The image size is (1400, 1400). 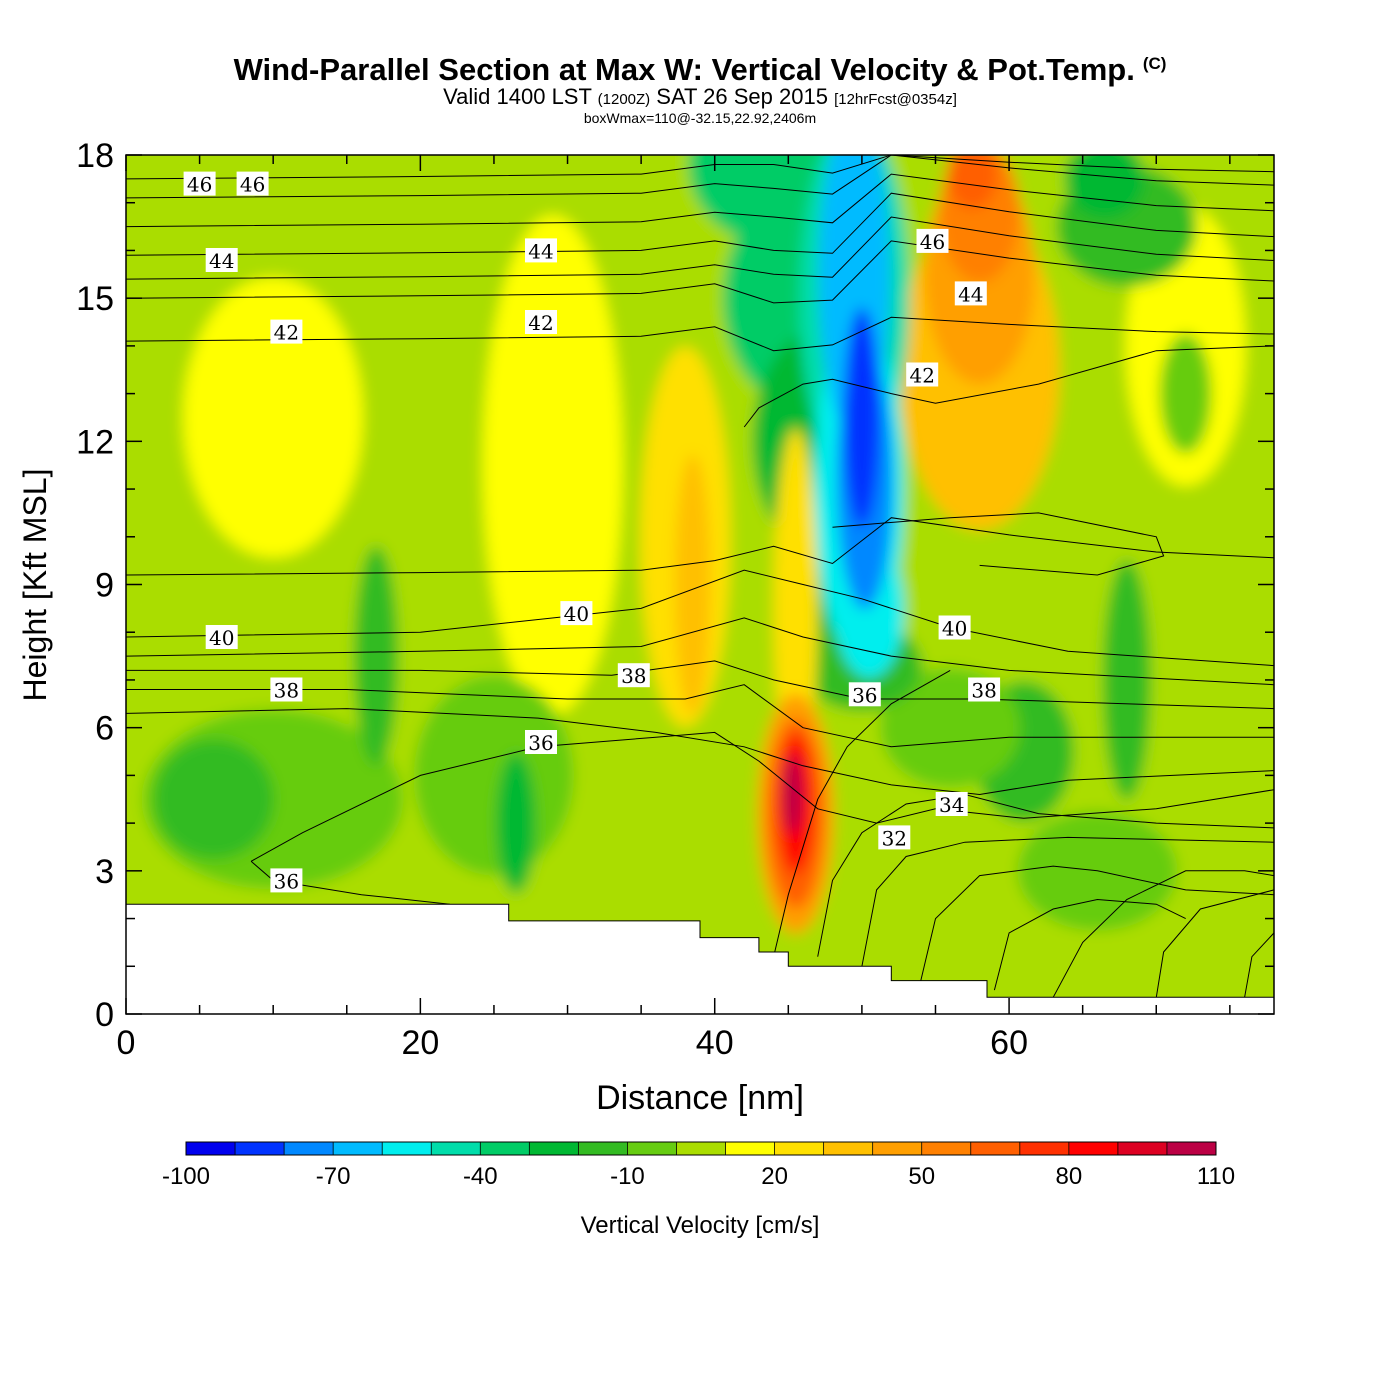 I want to click on y-tick-label: 0, so click(x=104, y=1015).